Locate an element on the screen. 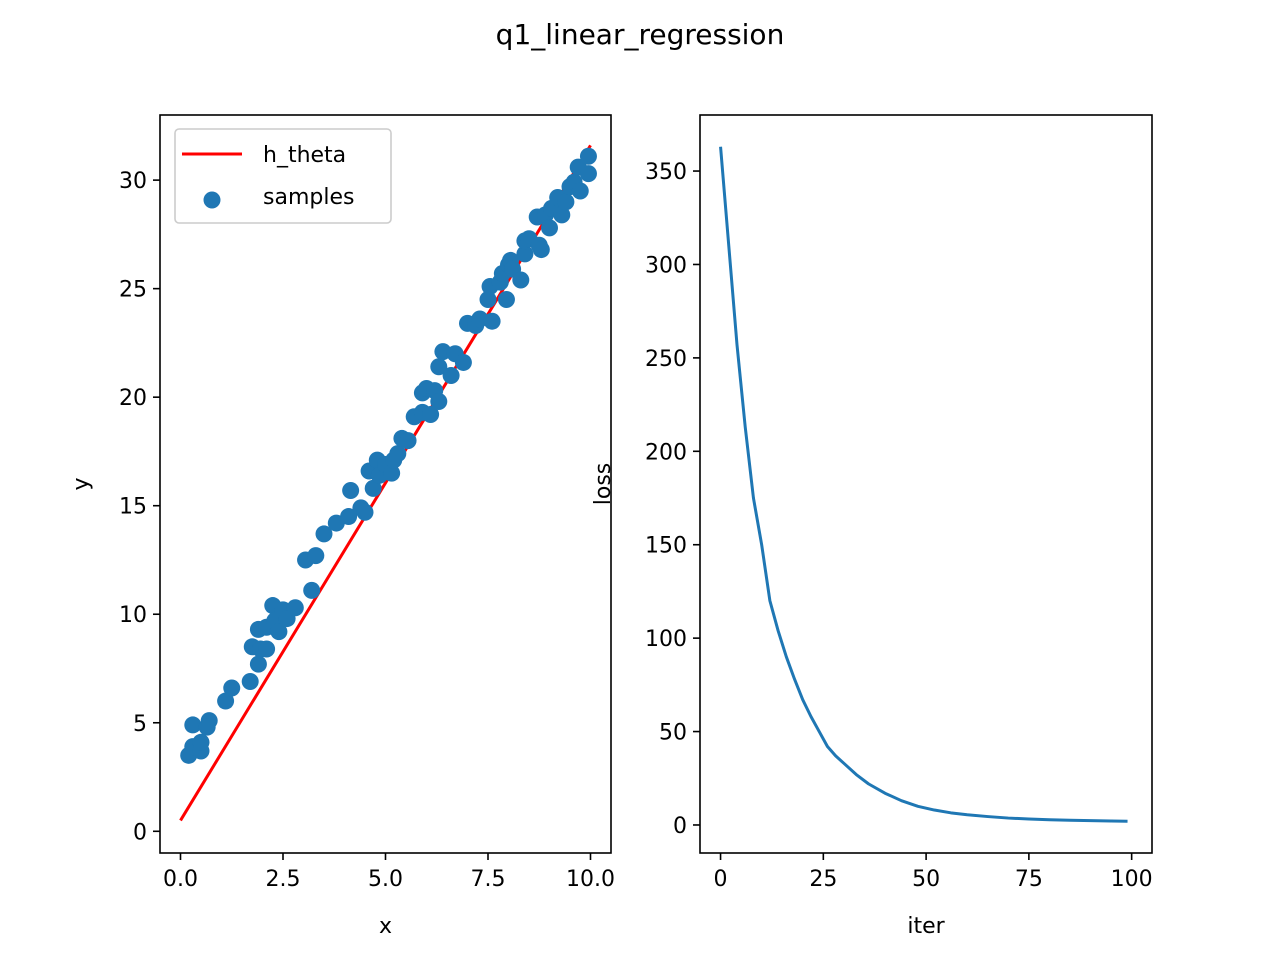 The height and width of the screenshot is (960, 1280). y-tick-label: 350 is located at coordinates (666, 172).